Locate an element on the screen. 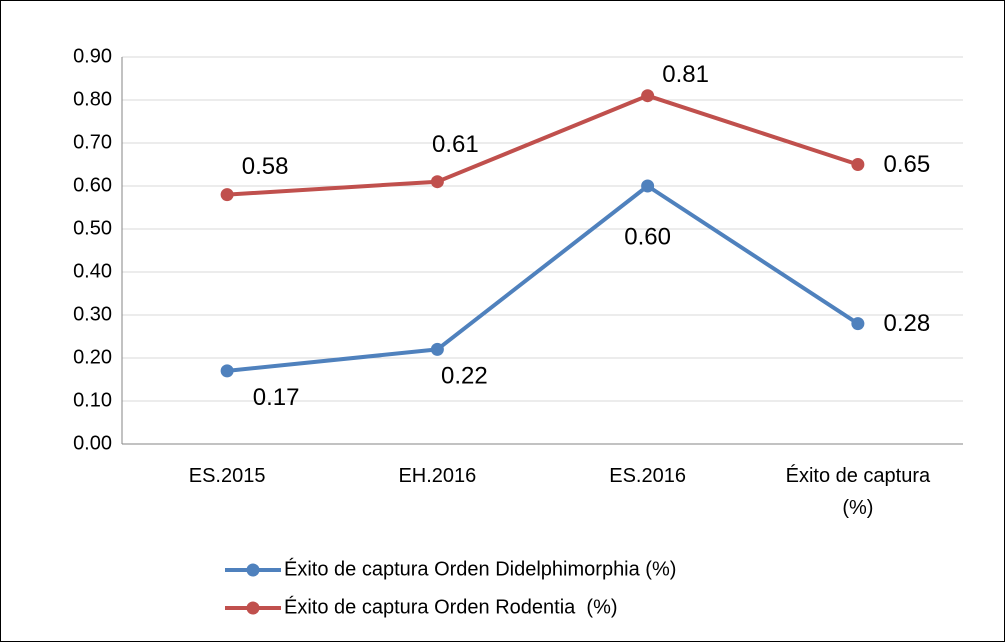 This screenshot has width=1005, height=642. x-tick-line: ES.2015 is located at coordinates (227, 476).